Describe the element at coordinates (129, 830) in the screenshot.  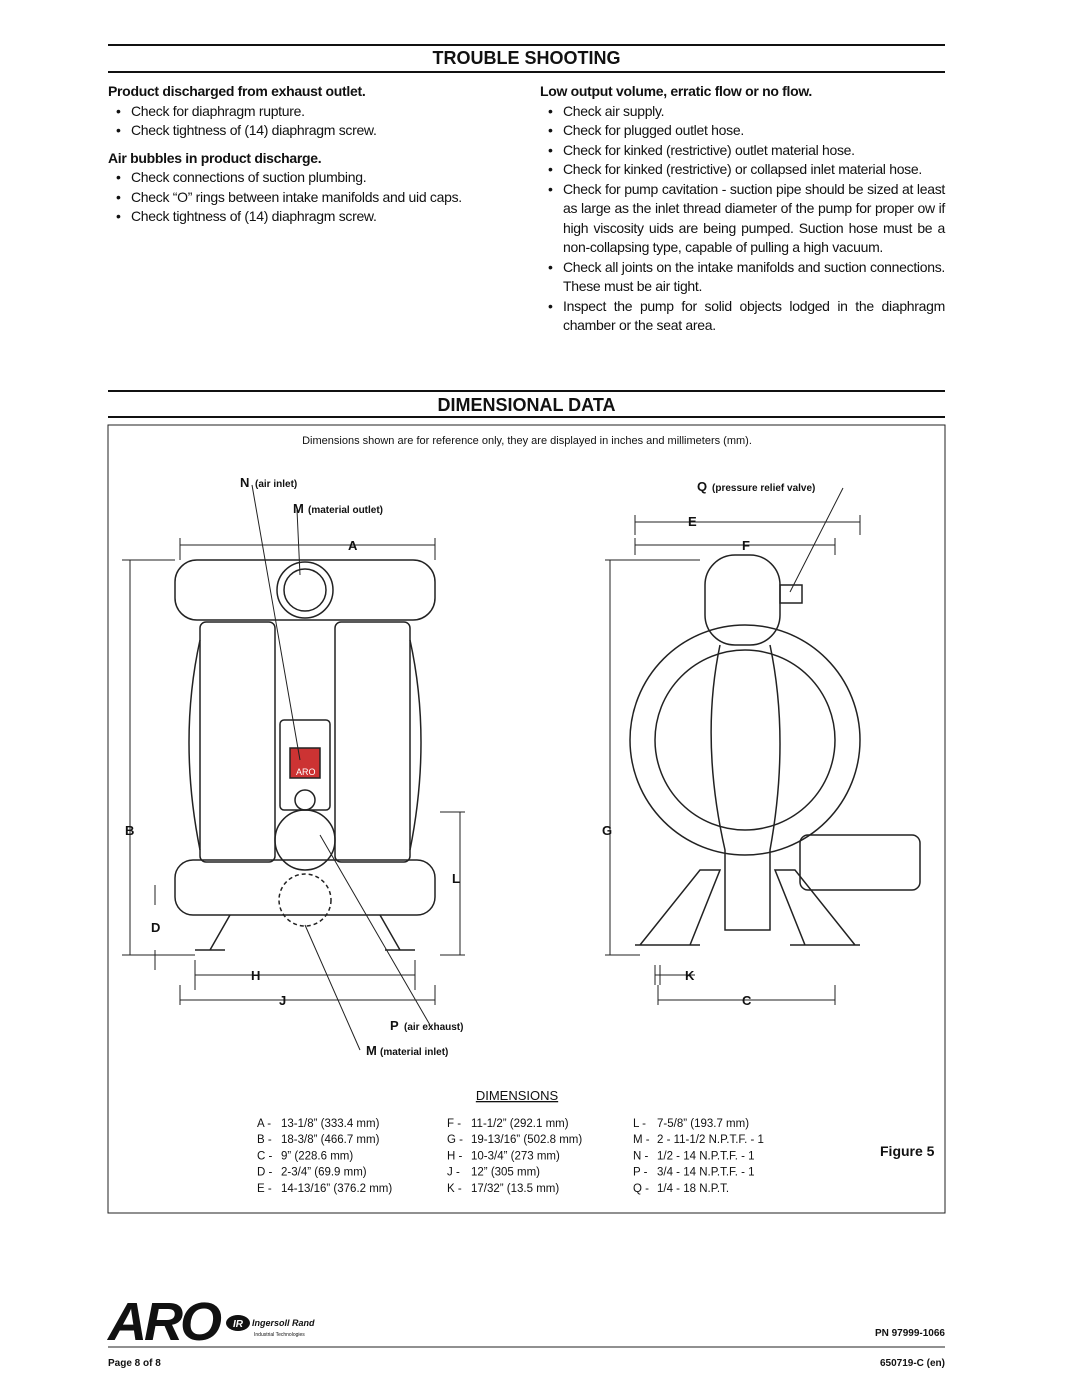
I see `dim-letter: B` at that location.